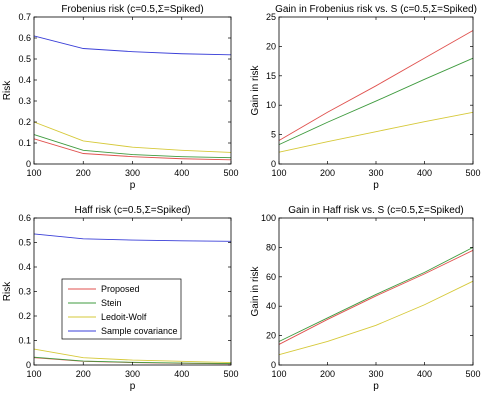 The image size is (486, 400). Describe the element at coordinates (111, 303) in the screenshot. I see `legend-label: Stein` at that location.